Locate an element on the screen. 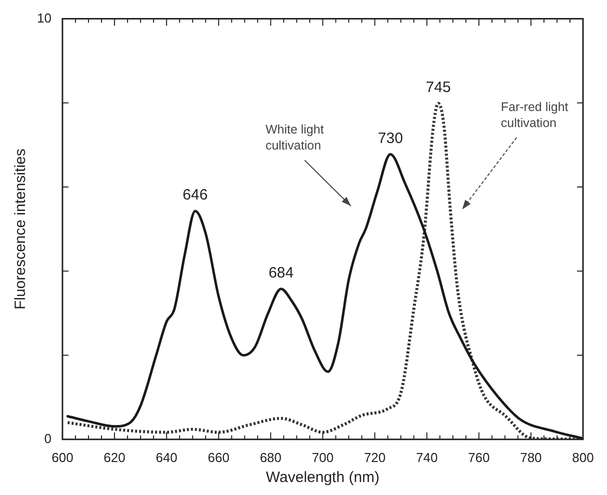  x-tick-label: 800 is located at coordinates (583, 457).